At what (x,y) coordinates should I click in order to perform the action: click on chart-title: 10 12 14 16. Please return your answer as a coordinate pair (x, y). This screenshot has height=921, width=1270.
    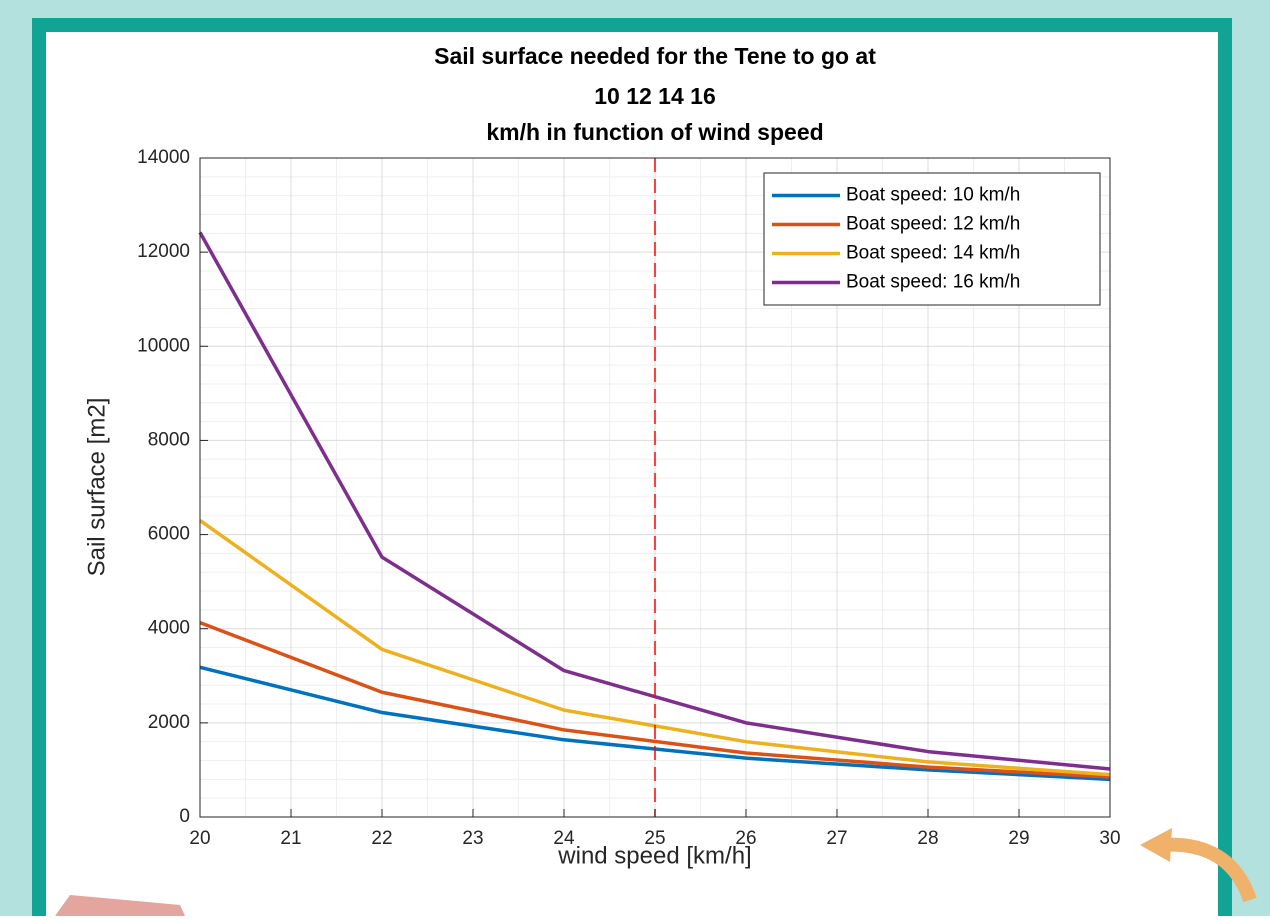
    Looking at the image, I should click on (655, 96).